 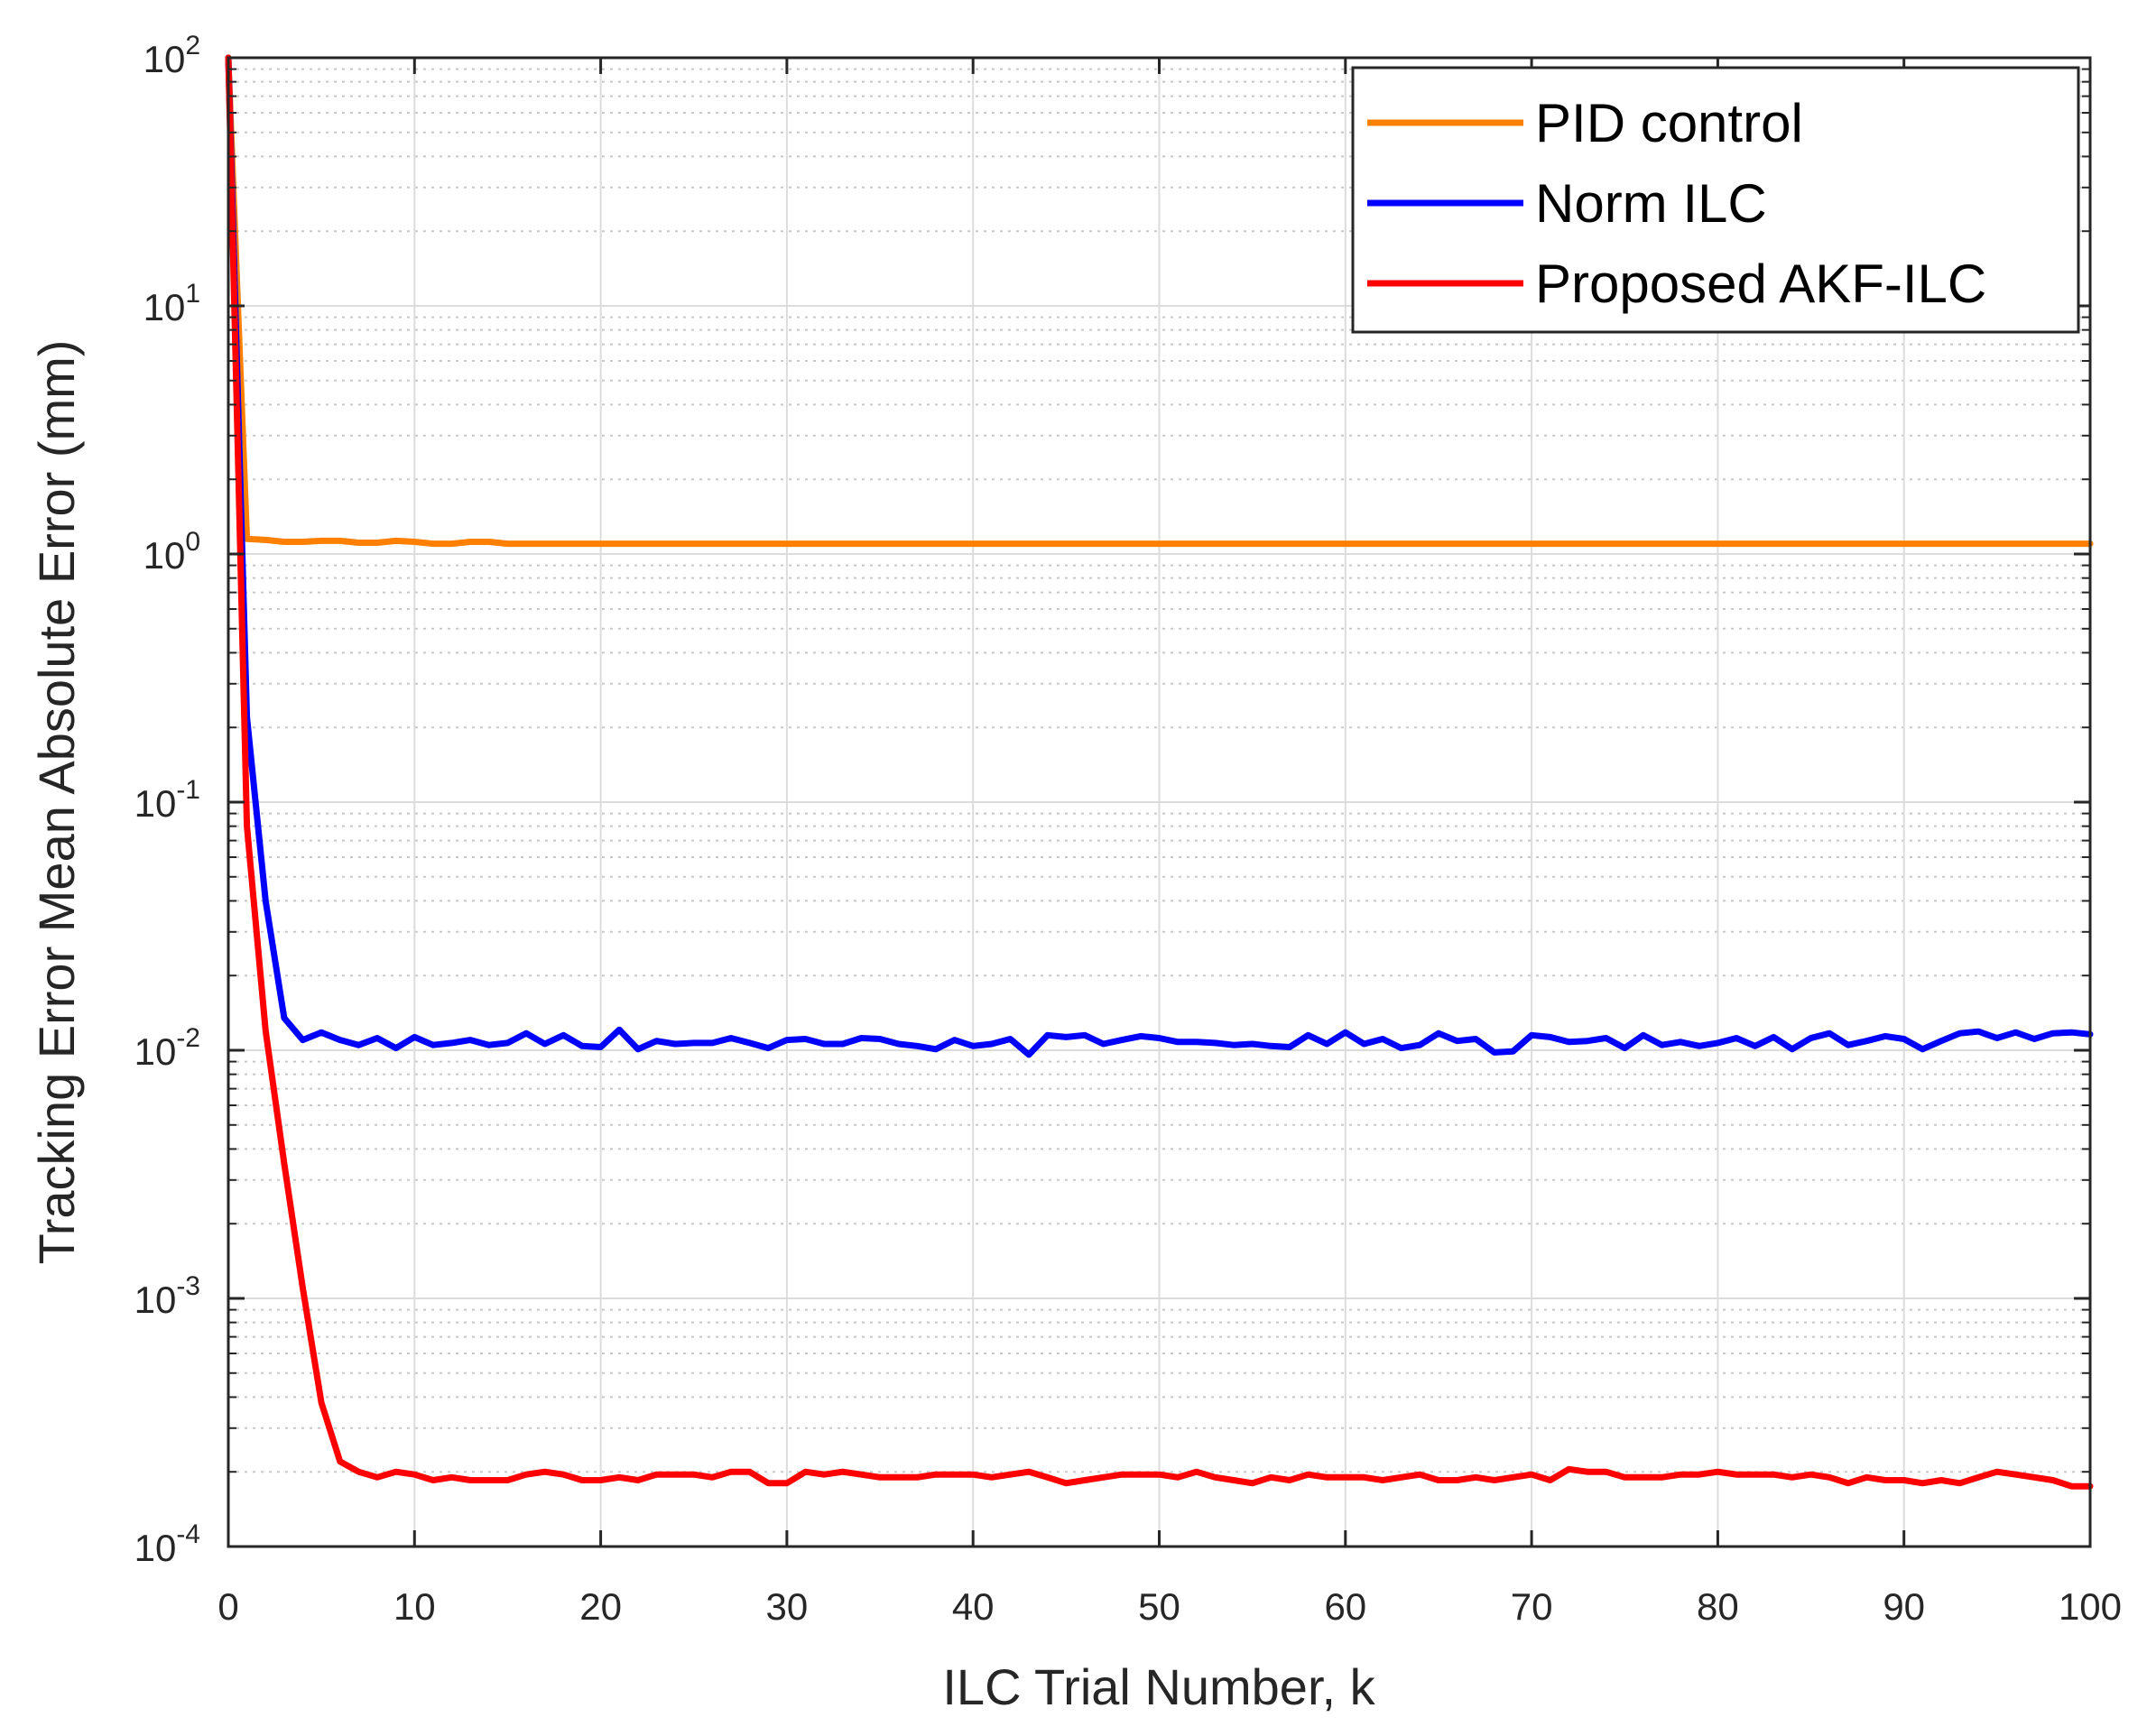 What do you see at coordinates (973, 1606) in the screenshot?
I see `x-tick-label: 40` at bounding box center [973, 1606].